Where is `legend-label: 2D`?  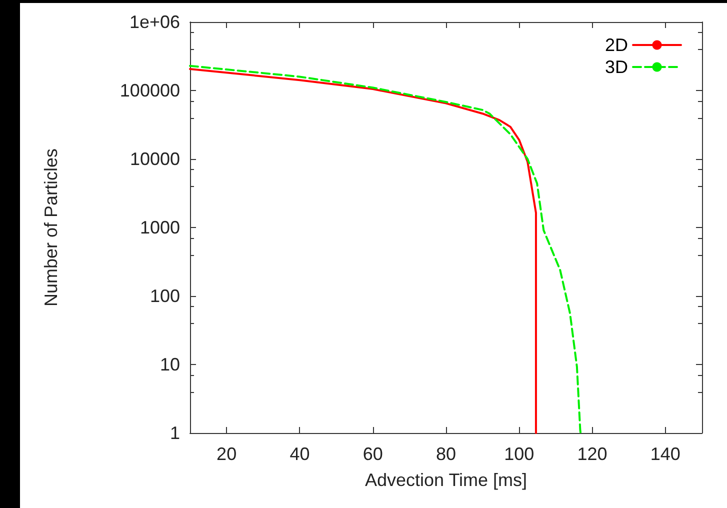 legend-label: 2D is located at coordinates (616, 45).